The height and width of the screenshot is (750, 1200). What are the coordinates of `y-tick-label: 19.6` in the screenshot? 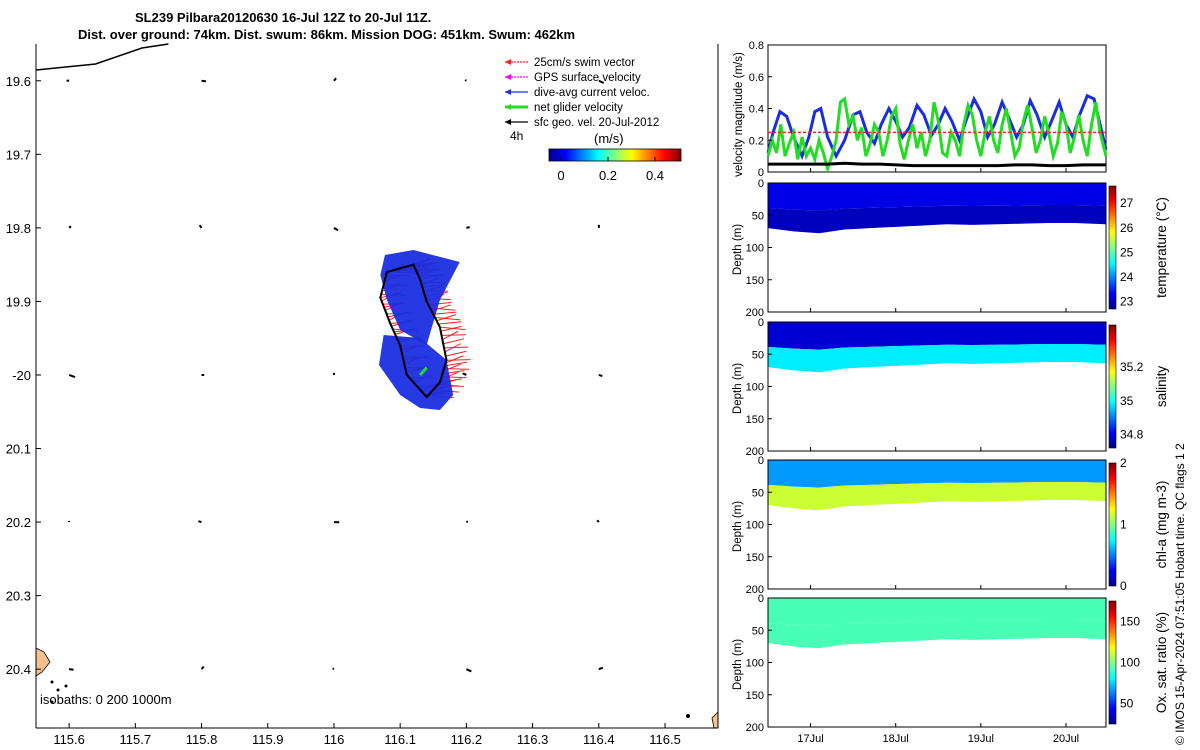 It's located at (18, 81).